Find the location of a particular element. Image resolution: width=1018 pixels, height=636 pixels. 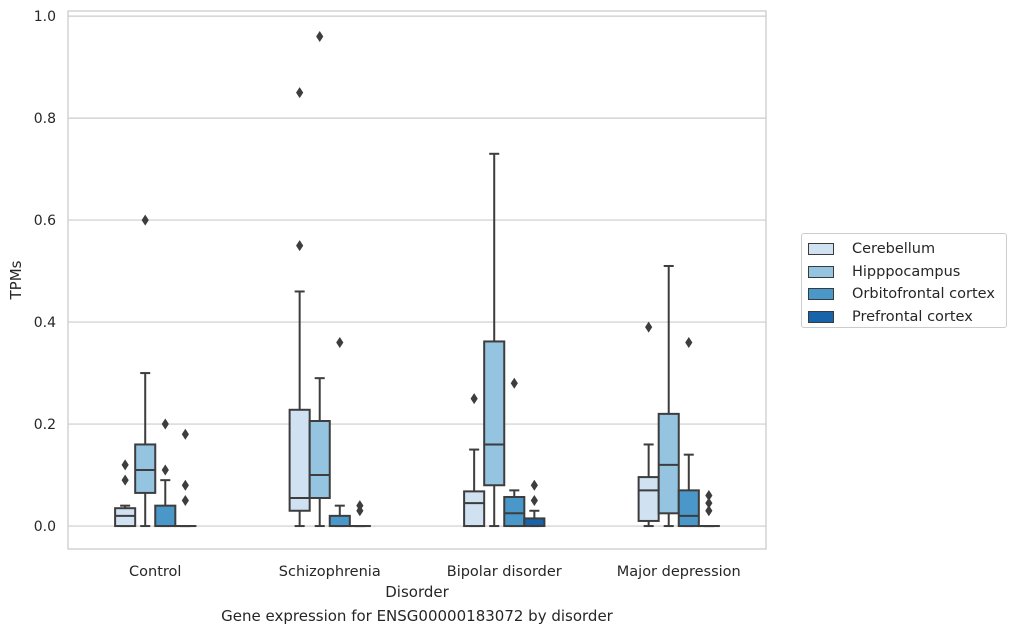

legend-label: Hipppocampus is located at coordinates (906, 271).